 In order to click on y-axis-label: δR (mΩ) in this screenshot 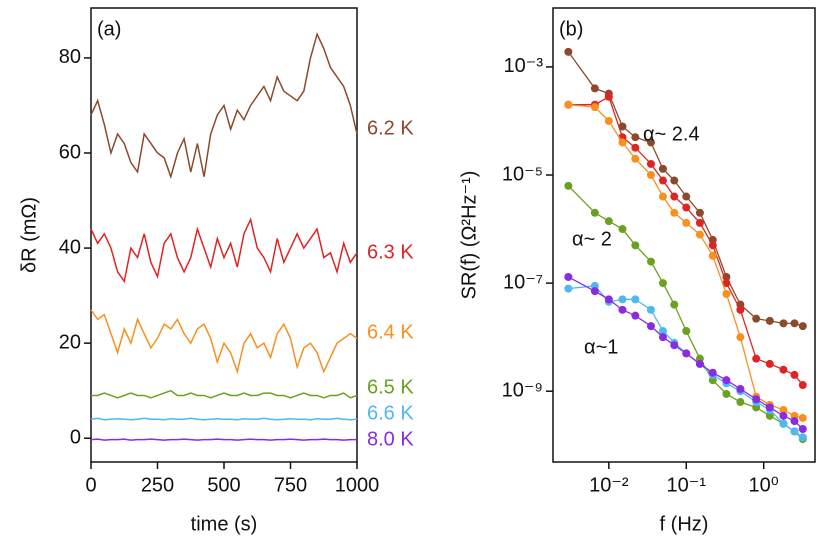, I will do `click(29, 235)`.